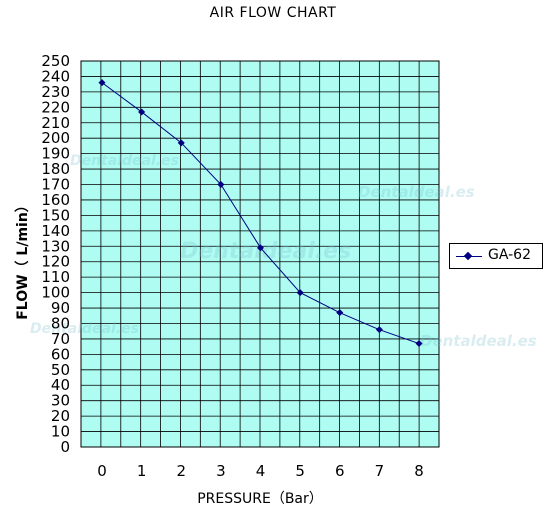  What do you see at coordinates (468, 256) in the screenshot?
I see `legend-diamond-marker` at bounding box center [468, 256].